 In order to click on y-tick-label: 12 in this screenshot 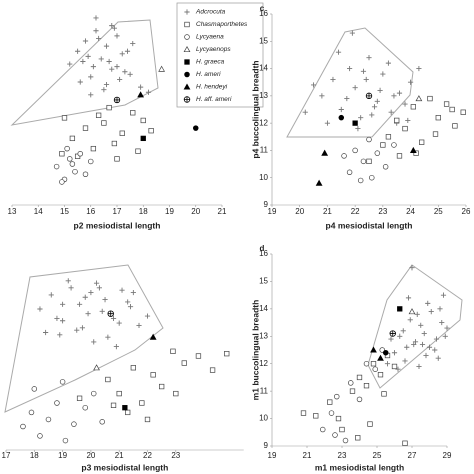, I will do `click(263, 363)`.